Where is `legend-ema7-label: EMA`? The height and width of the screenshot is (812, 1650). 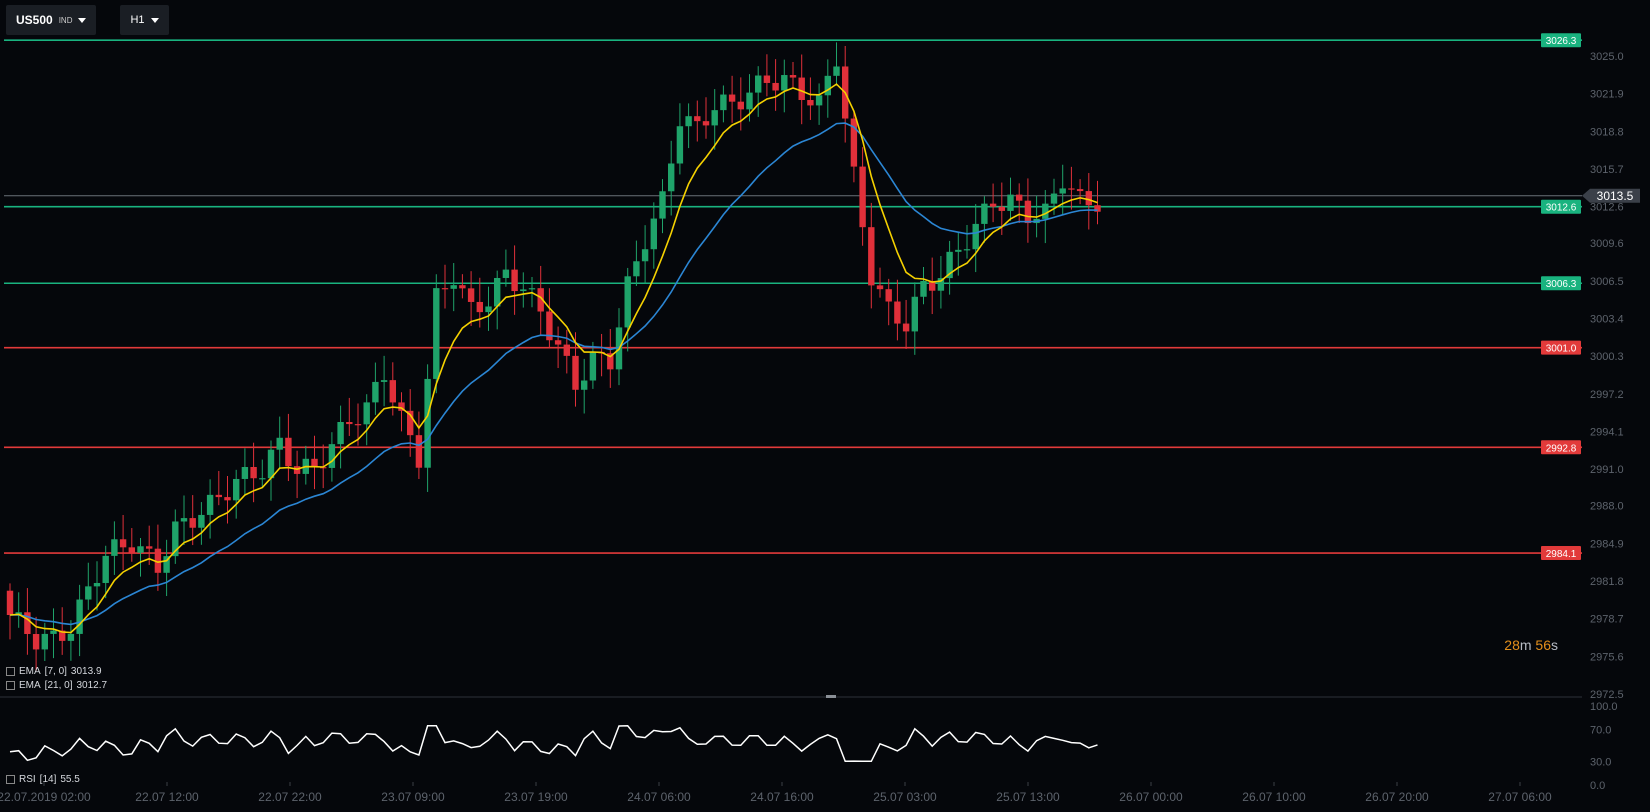 legend-ema7-label: EMA is located at coordinates (30, 671).